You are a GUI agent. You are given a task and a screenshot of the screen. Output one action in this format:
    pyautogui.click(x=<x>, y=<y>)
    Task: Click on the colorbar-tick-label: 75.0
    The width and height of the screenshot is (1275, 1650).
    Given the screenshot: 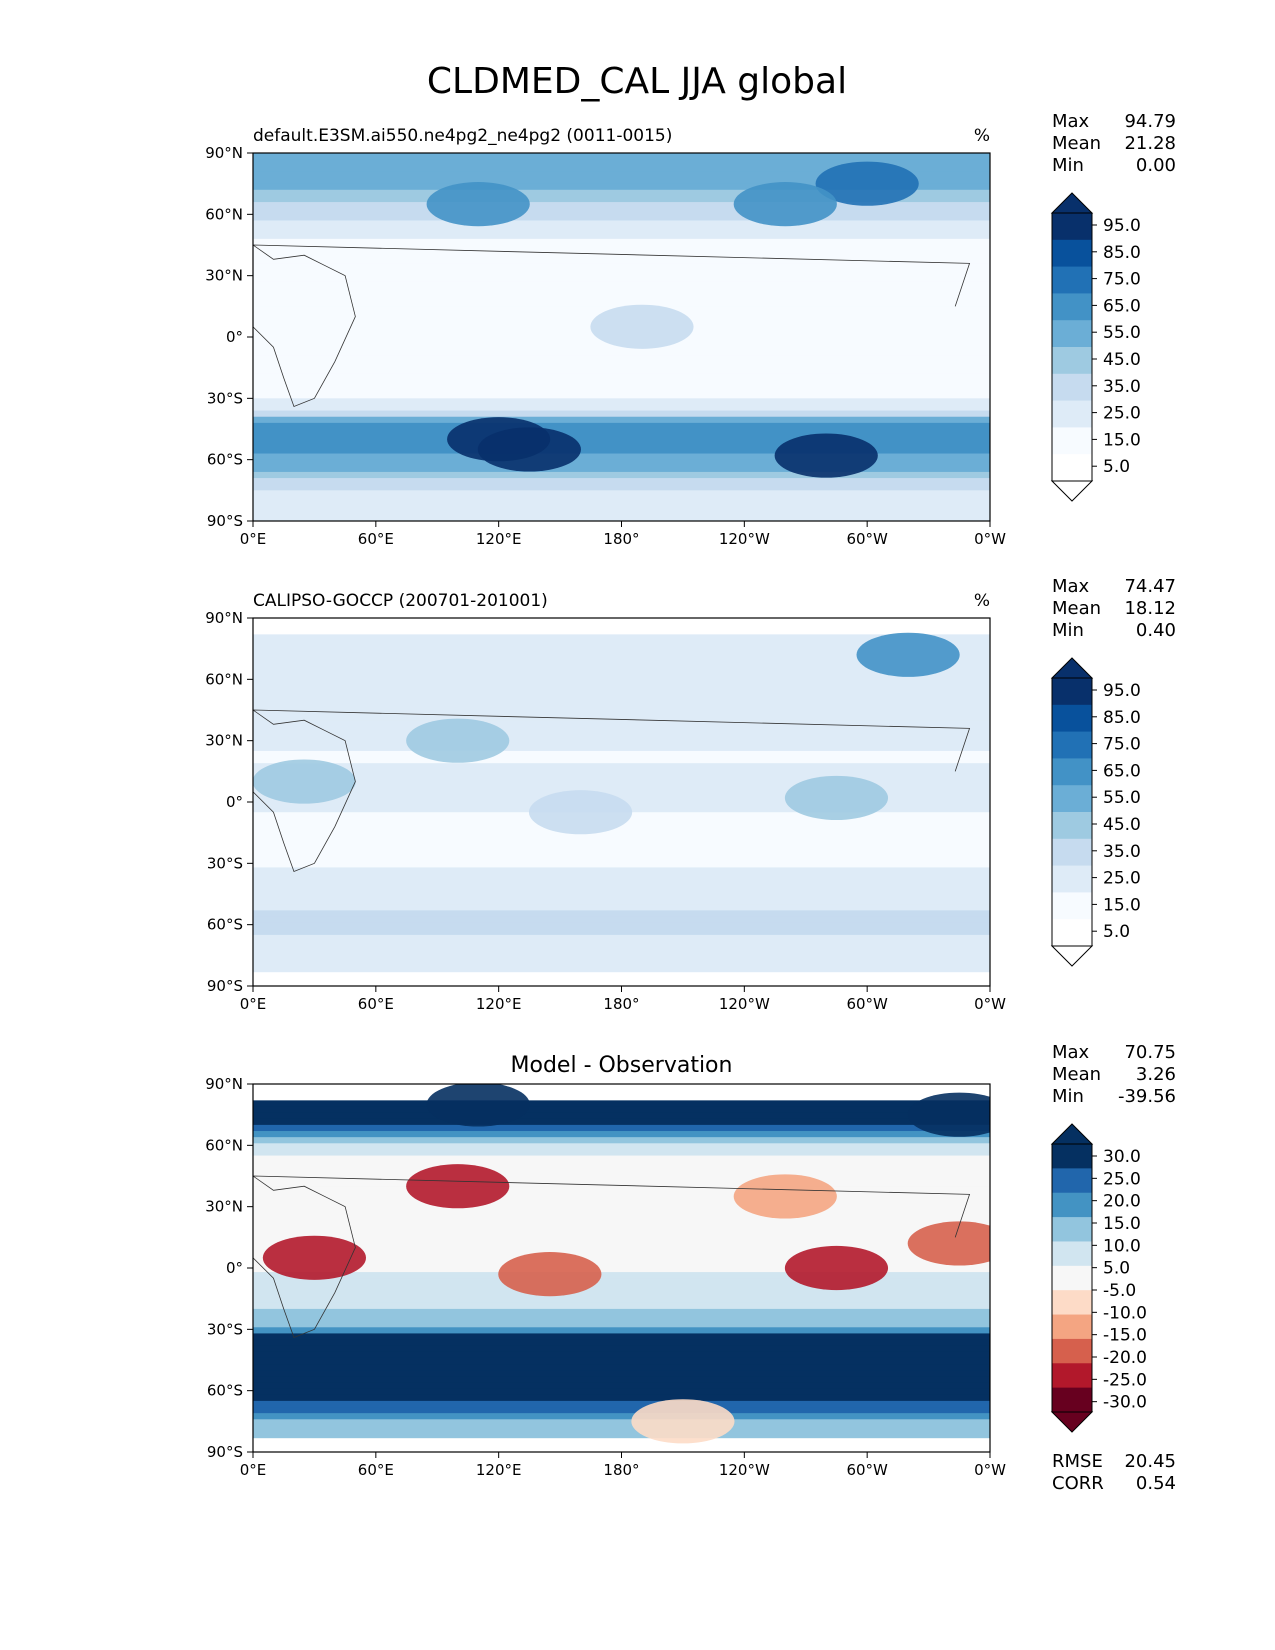 What is the action you would take?
    pyautogui.click(x=1122, y=745)
    